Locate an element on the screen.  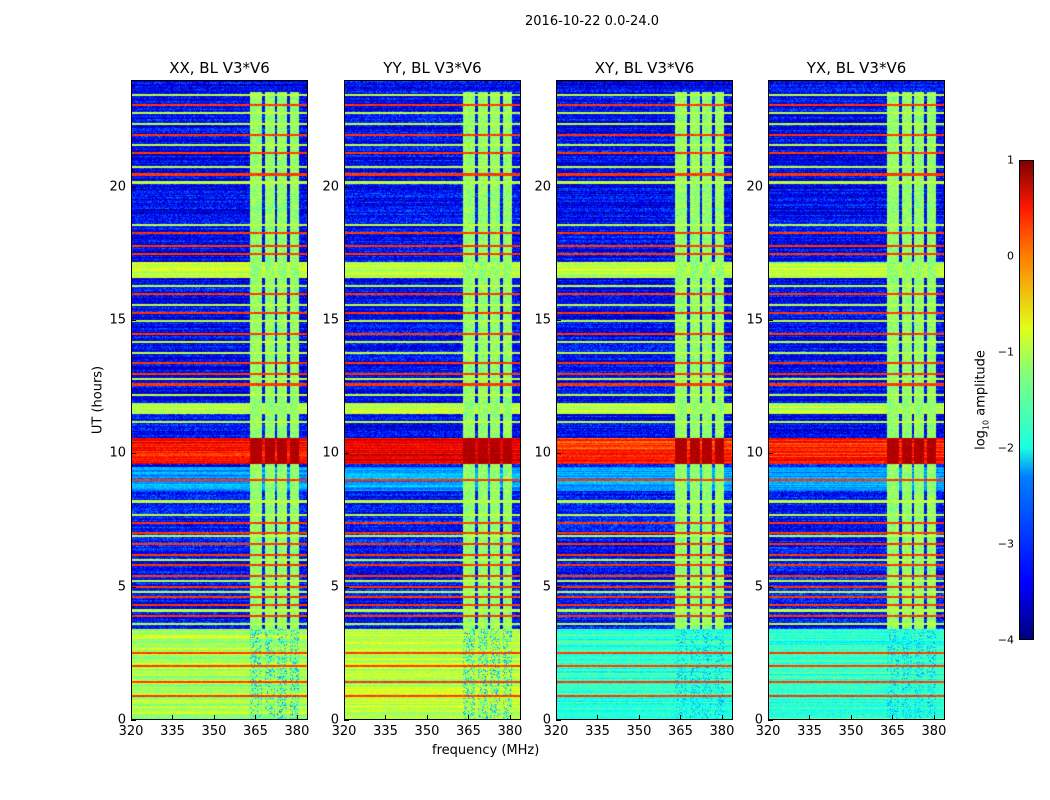
colorbar-tick-label: 1 is located at coordinates (1010, 160).